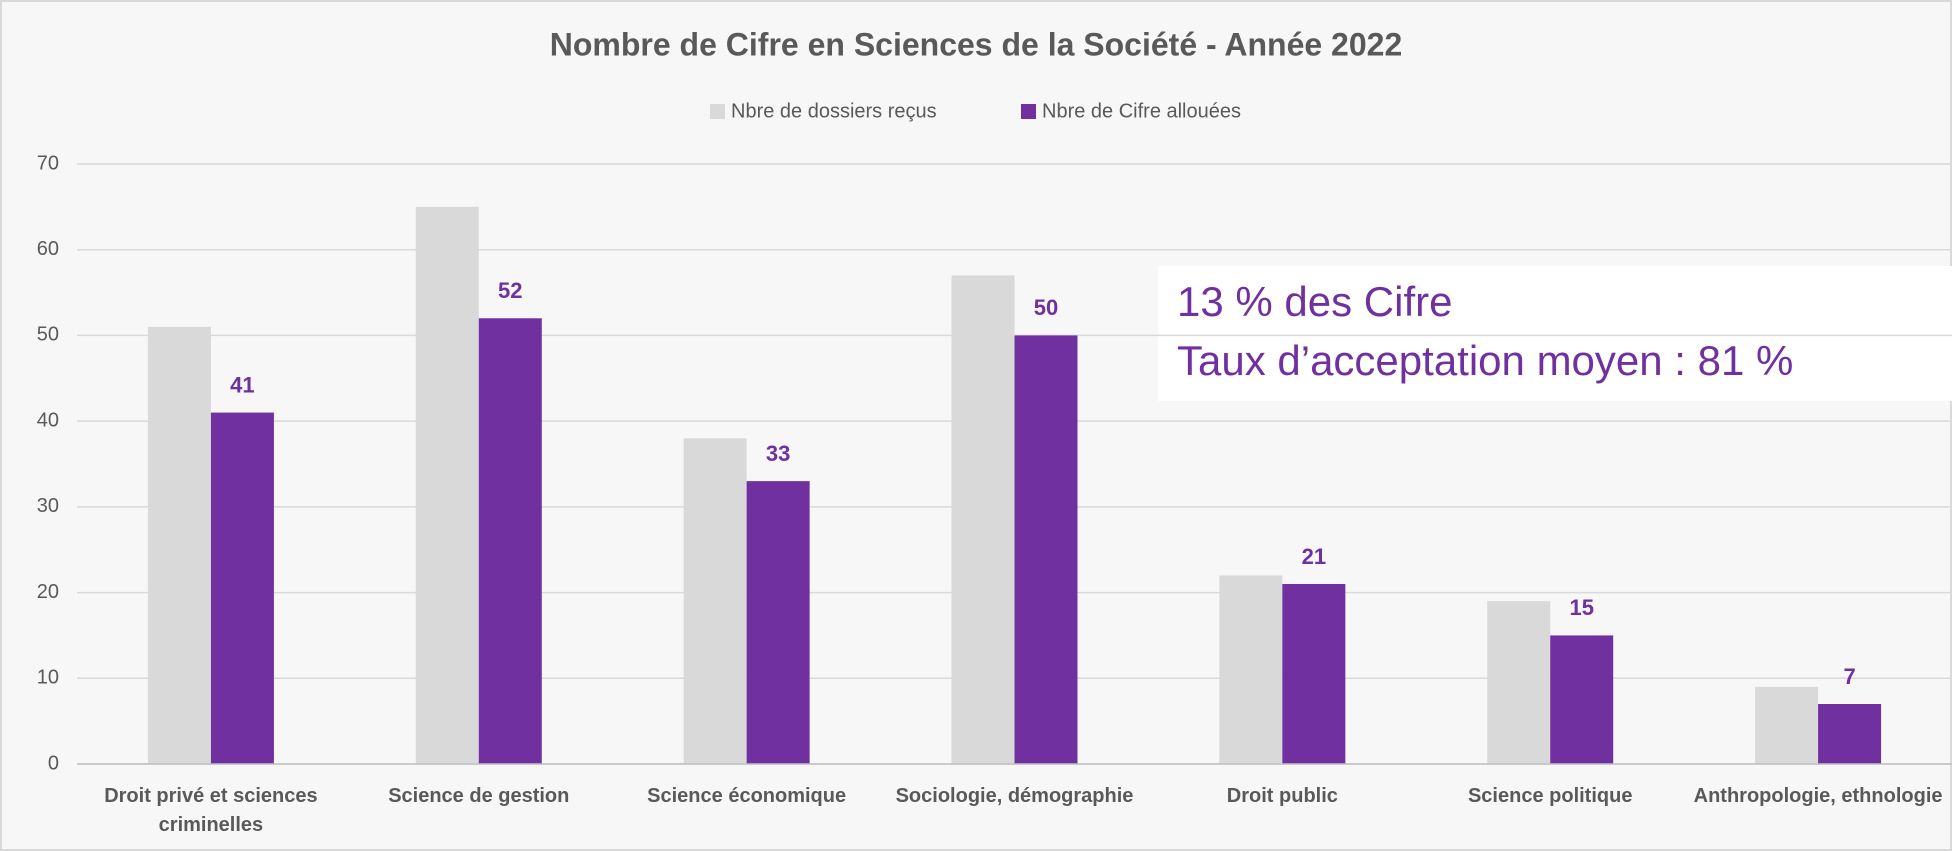 This screenshot has width=1952, height=851. What do you see at coordinates (1314, 556) in the screenshot?
I see `data-label: 21` at bounding box center [1314, 556].